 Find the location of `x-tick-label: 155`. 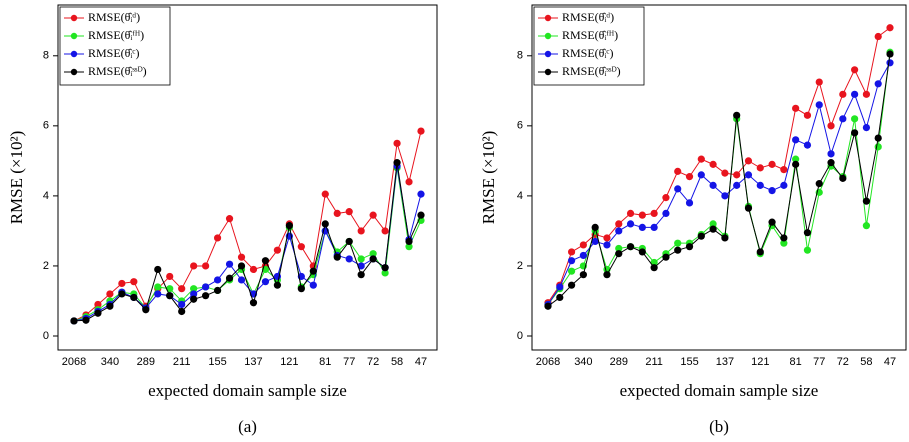

x-tick-label: 155 is located at coordinates (689, 362).